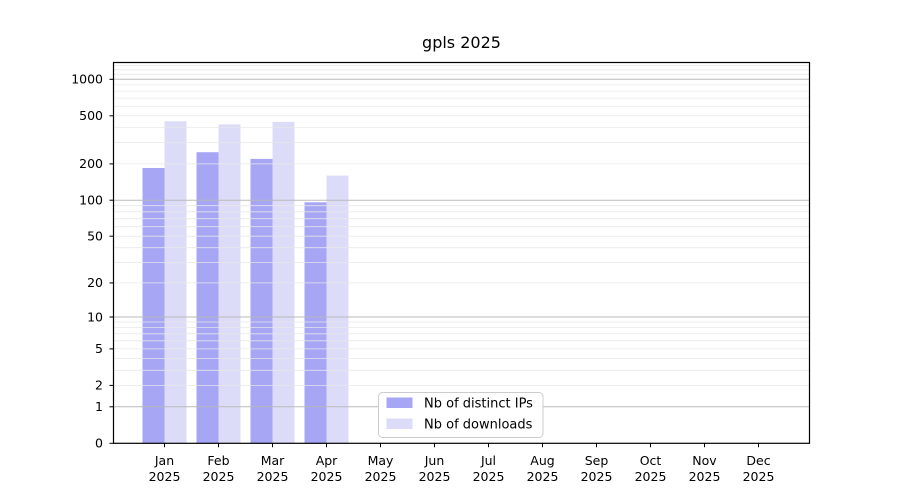 This screenshot has height=500, width=900. Describe the element at coordinates (175, 282) in the screenshot. I see `bar-nb-of-downloads-jan` at that location.